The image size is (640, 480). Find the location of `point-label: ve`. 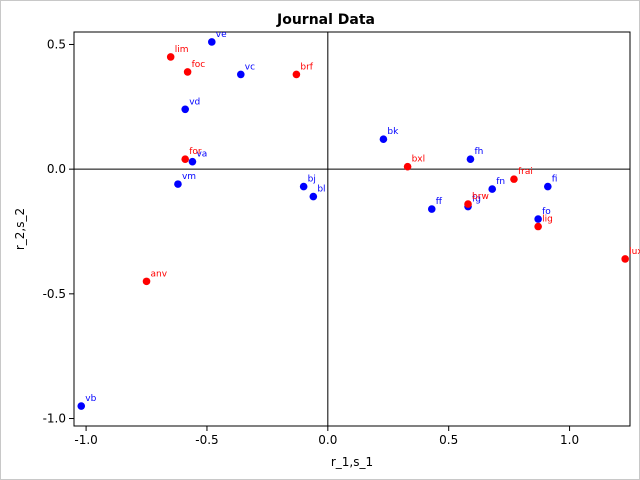

point-label: ve is located at coordinates (221, 35).